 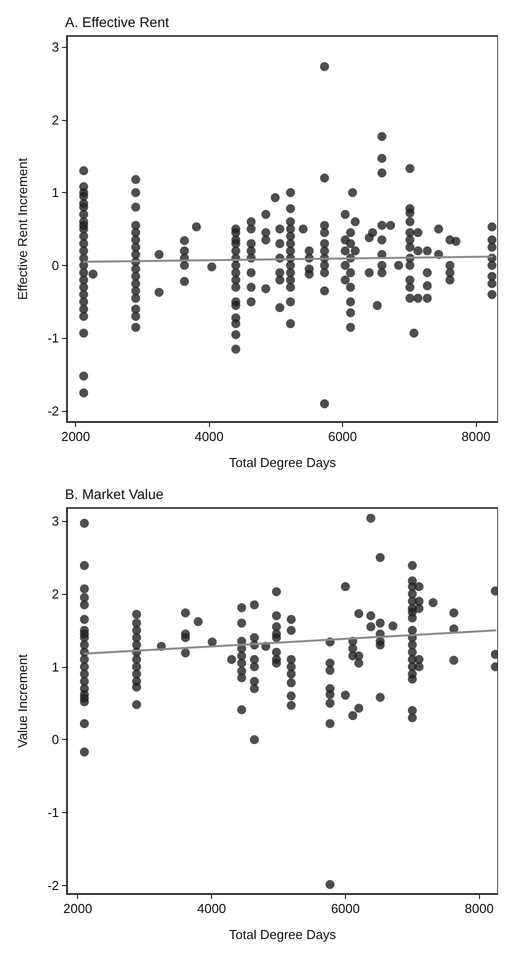 What do you see at coordinates (22, 229) in the screenshot?
I see `y-axis-title: Effective Rent Increment` at bounding box center [22, 229].